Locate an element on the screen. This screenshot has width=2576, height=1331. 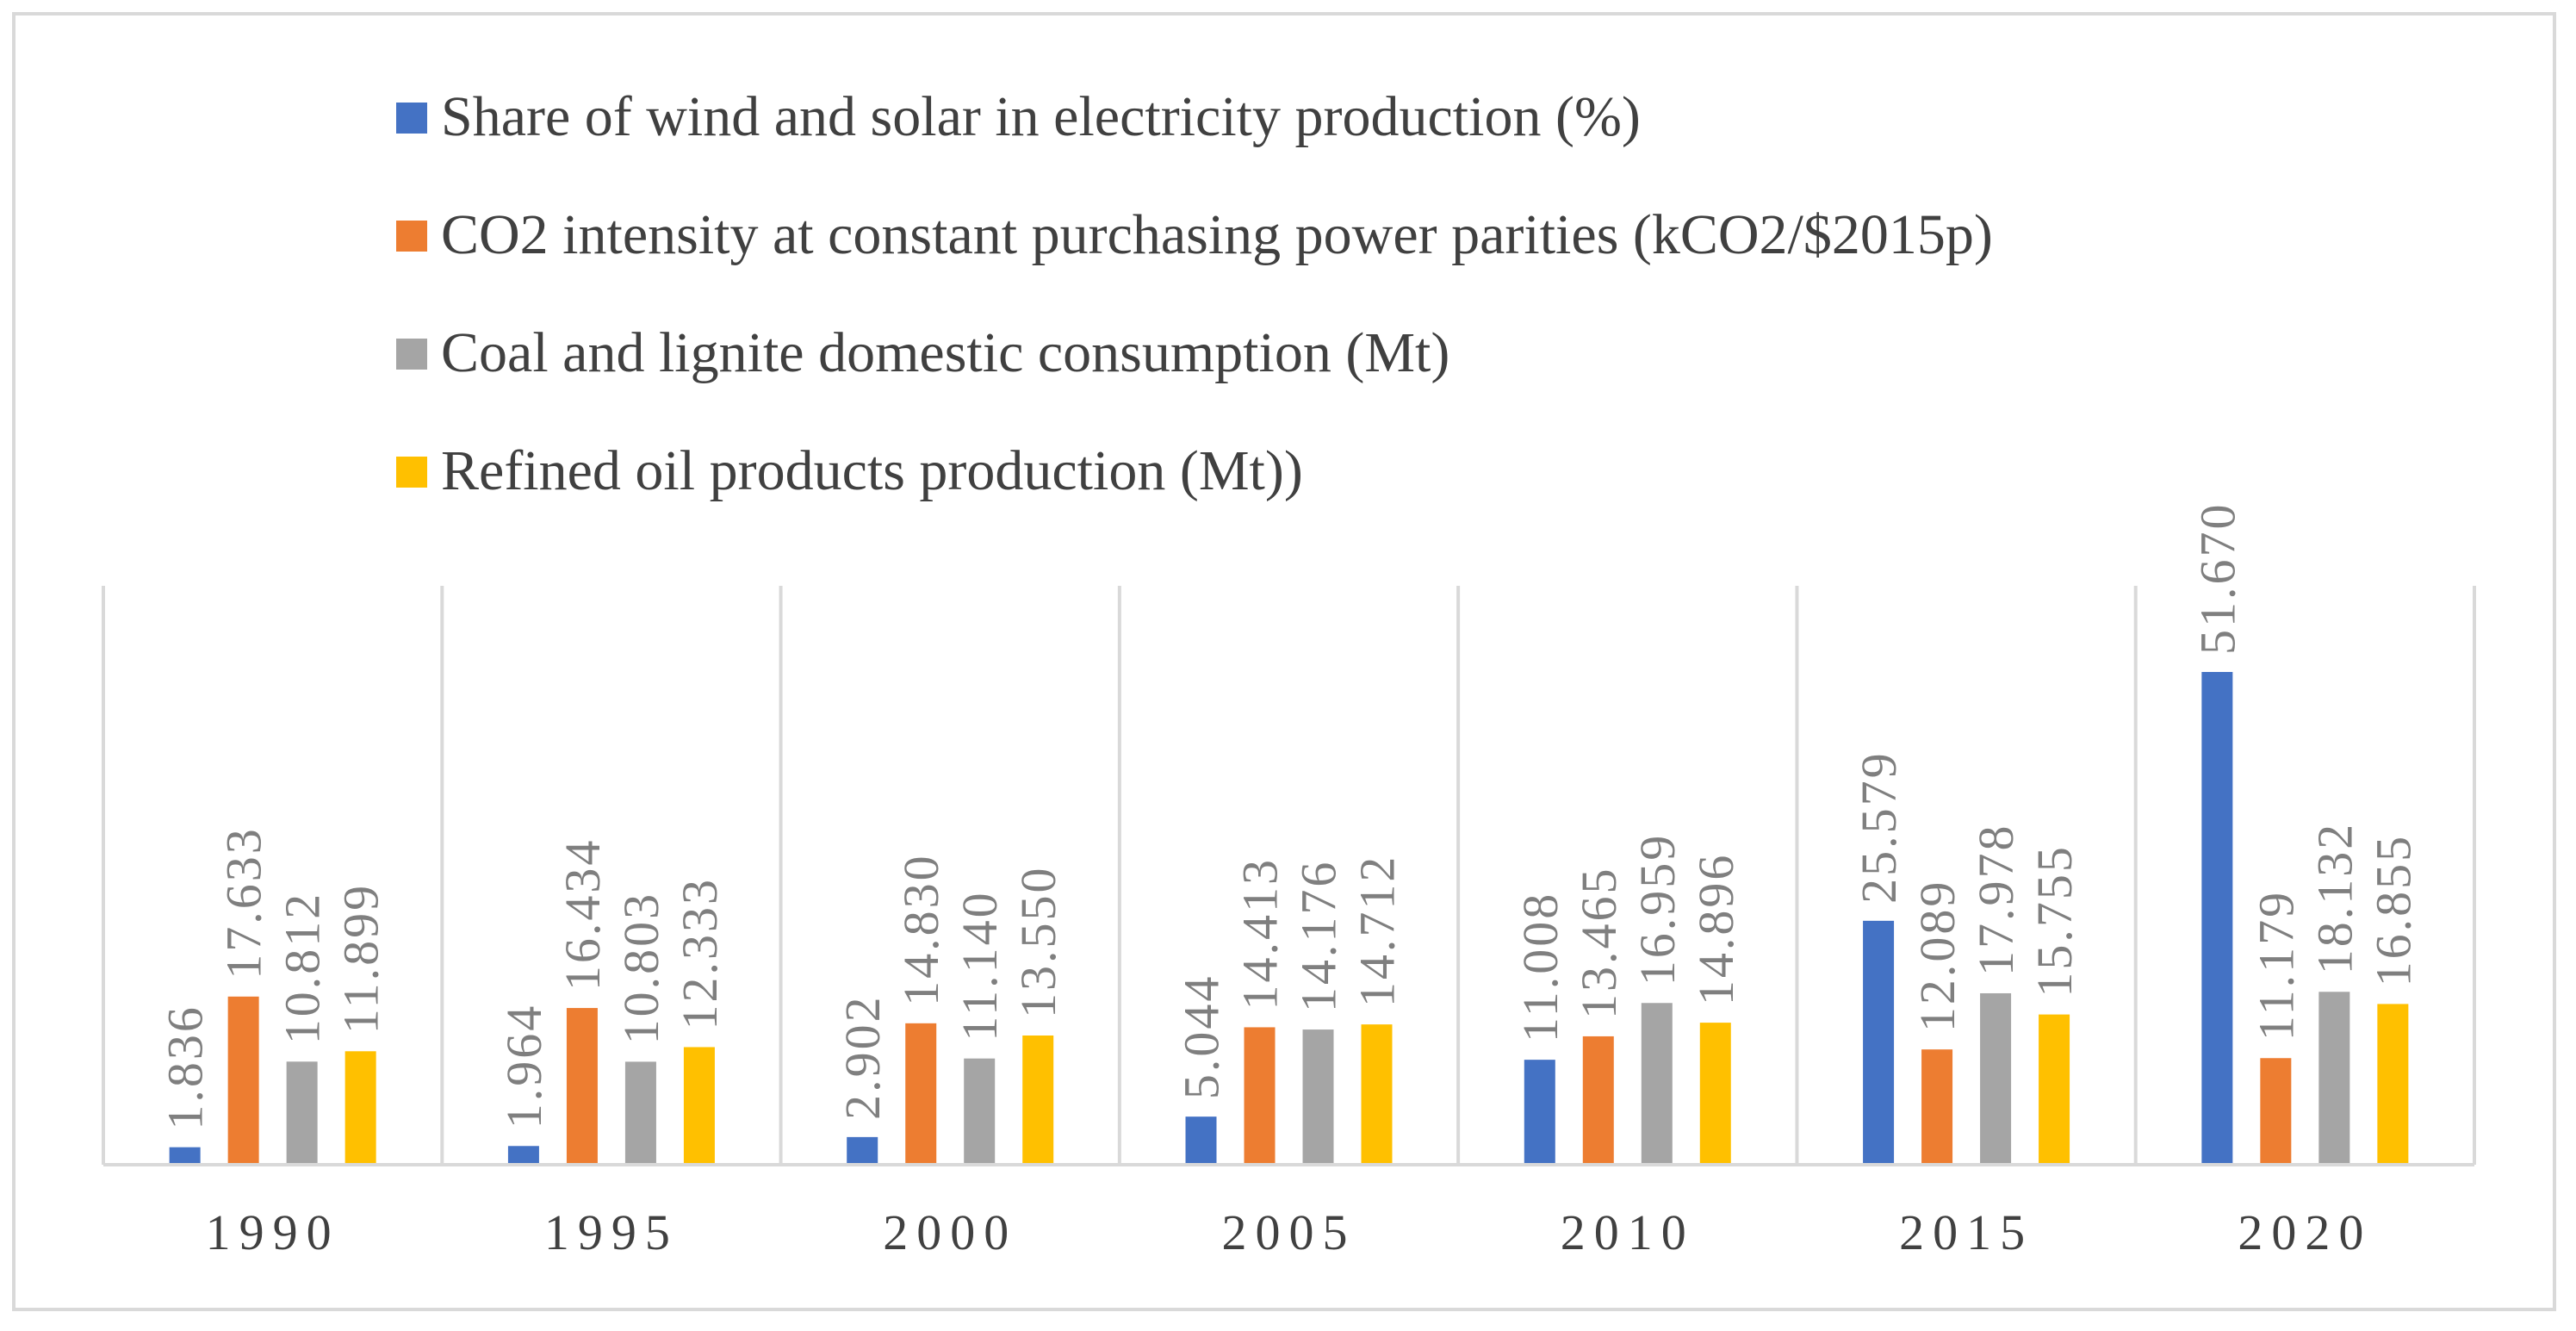
bar-3-1995 is located at coordinates (699, 1106).